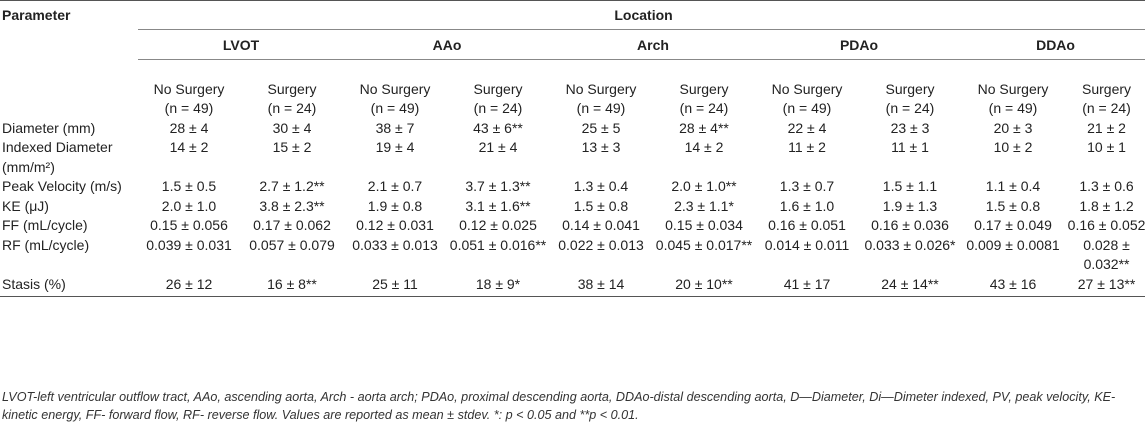  Describe the element at coordinates (498, 244) in the screenshot. I see `value-cell: 0.051 ± 0.016**` at that location.